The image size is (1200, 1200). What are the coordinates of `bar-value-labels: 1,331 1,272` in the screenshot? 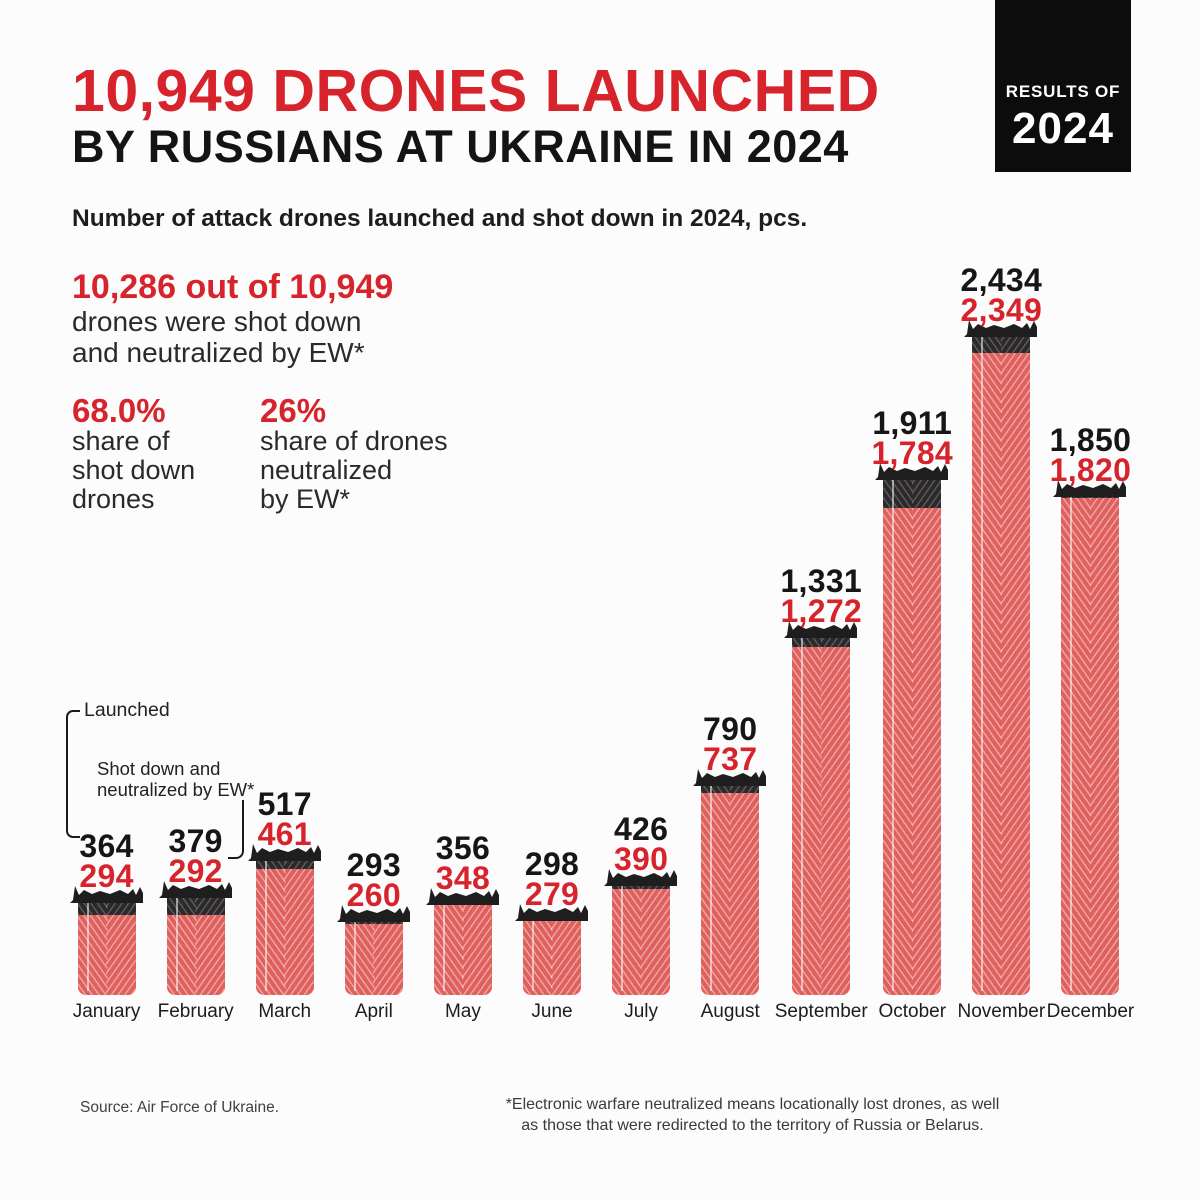 It's located at (821, 596).